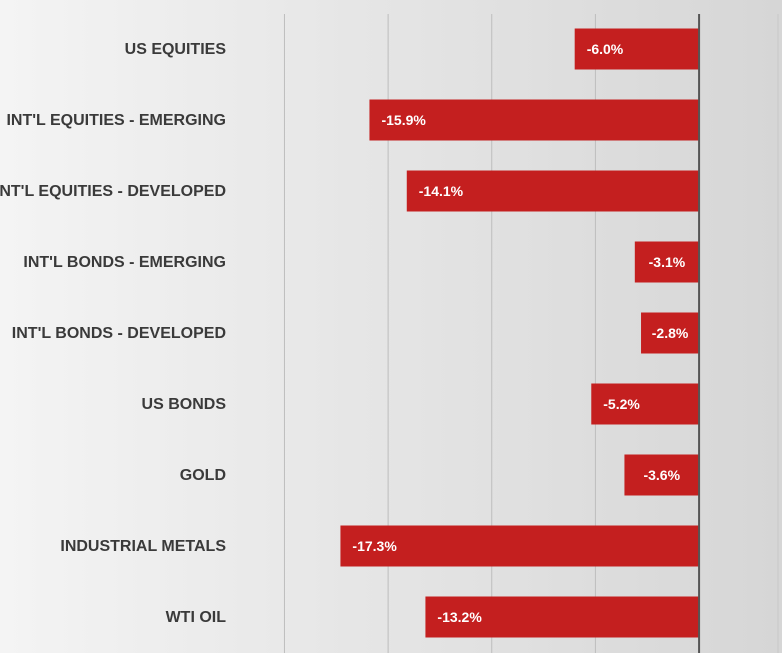 This screenshot has height=653, width=782. I want to click on data-label: -14.1%, so click(441, 191).